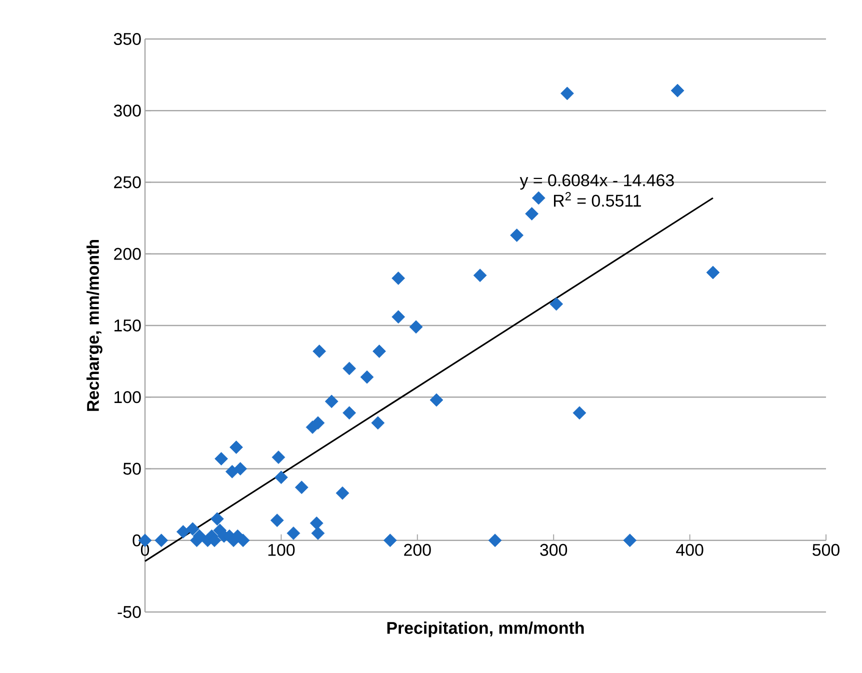 The width and height of the screenshot is (862, 673). Describe the element at coordinates (485, 630) in the screenshot. I see `x-axis-title: Precipitation, mm/month` at that location.